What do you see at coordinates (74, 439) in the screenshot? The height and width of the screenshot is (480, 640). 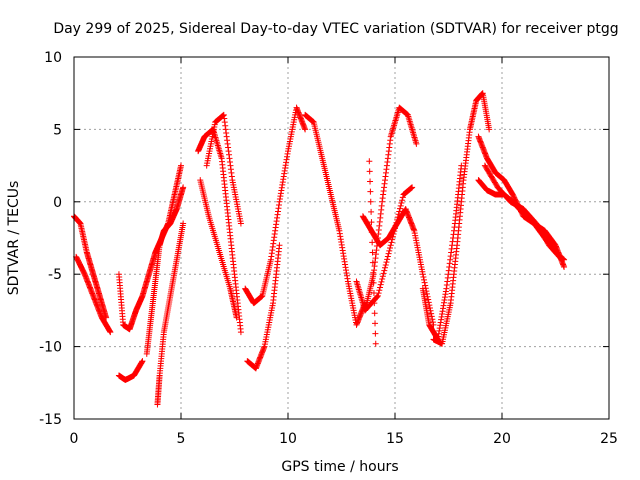 I see `x-tick-label: 0` at bounding box center [74, 439].